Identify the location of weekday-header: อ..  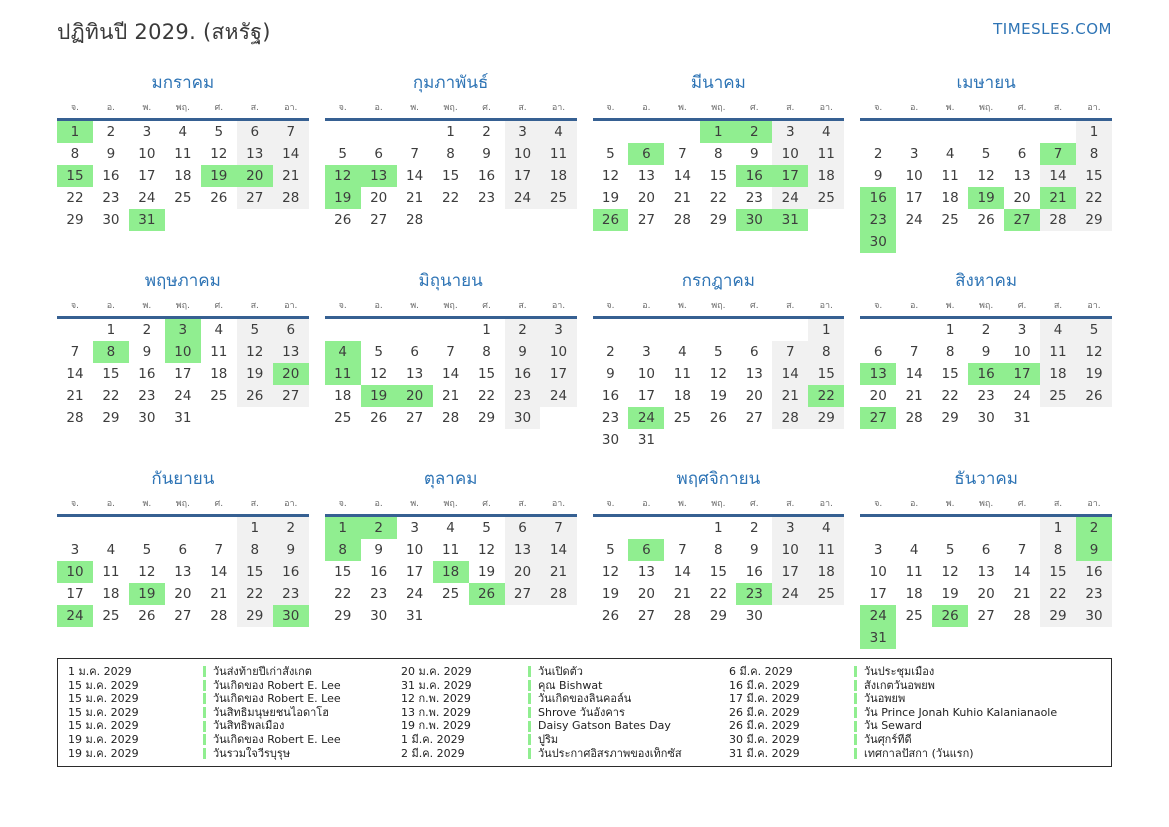
(914, 308).